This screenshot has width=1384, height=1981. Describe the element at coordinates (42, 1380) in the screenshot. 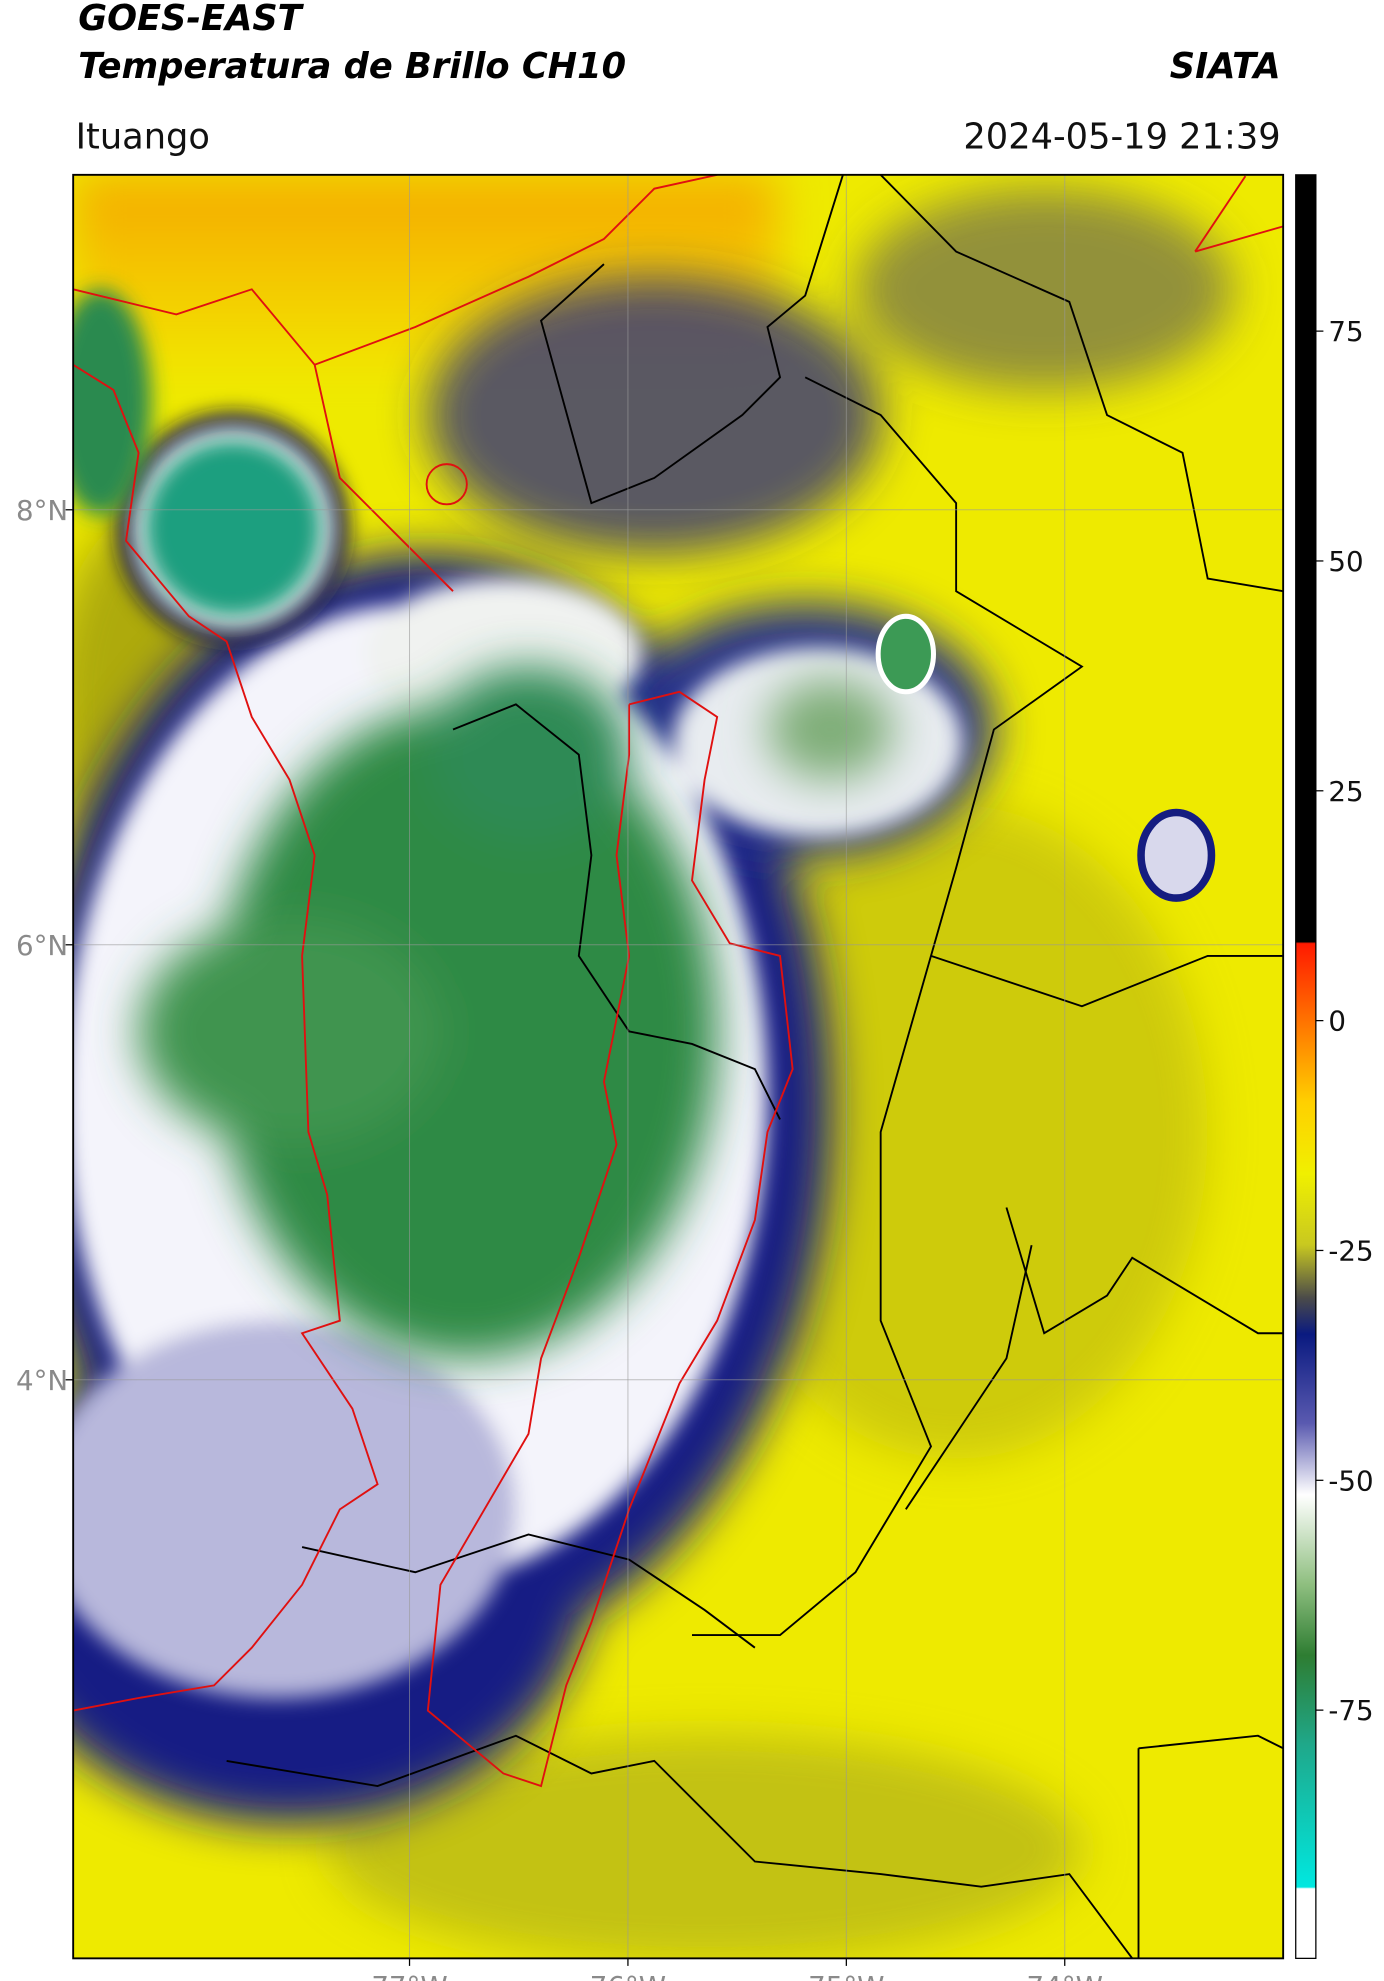

I see `y-tick-label: 4°N` at that location.